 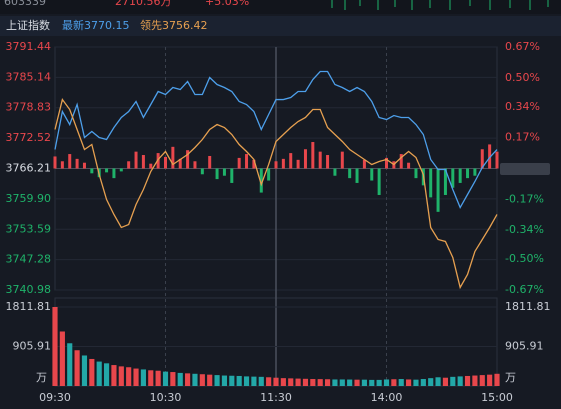 I want to click on y-tick-label: 3740.98, so click(x=29, y=289).